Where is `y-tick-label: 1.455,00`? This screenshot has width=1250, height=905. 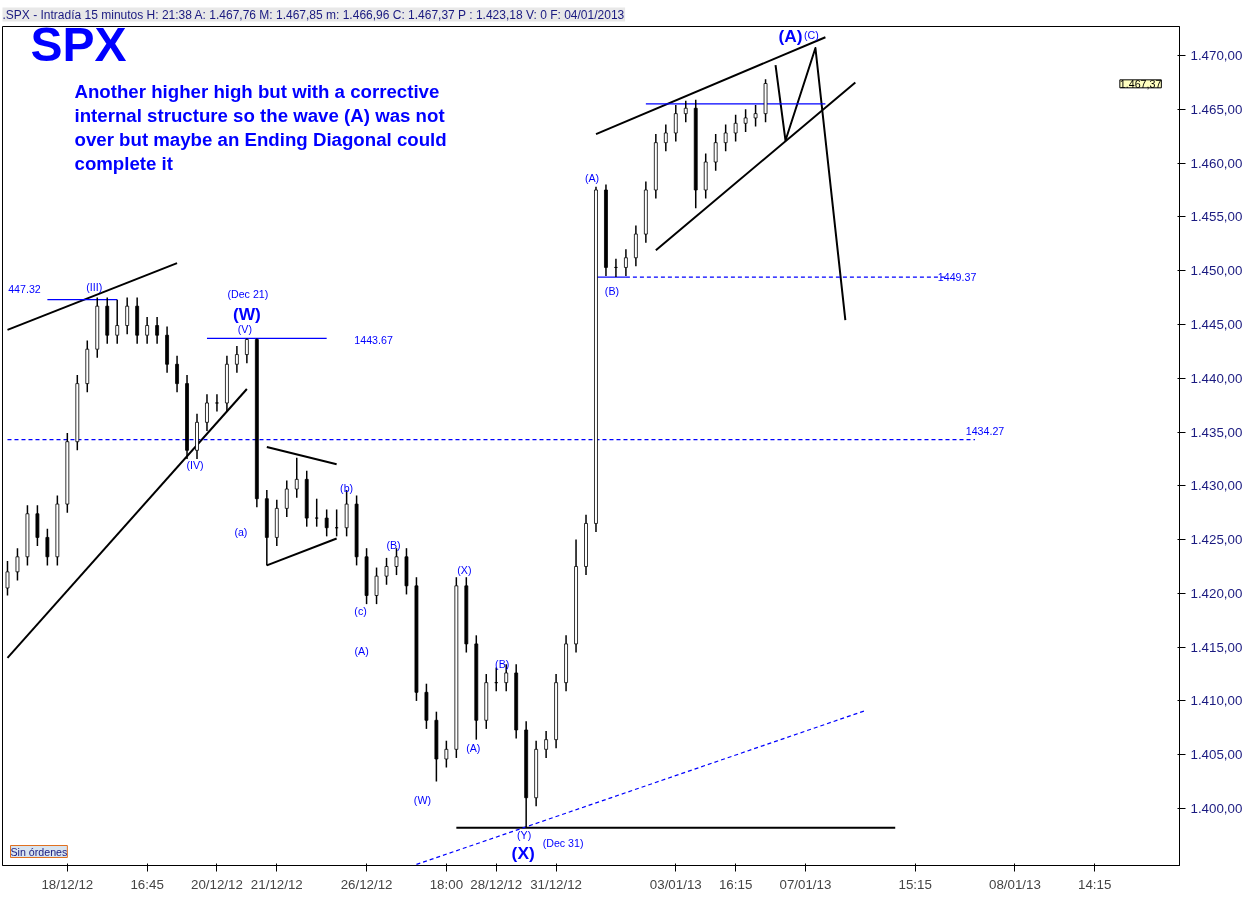
y-tick-label: 1.455,00 is located at coordinates (1216, 217).